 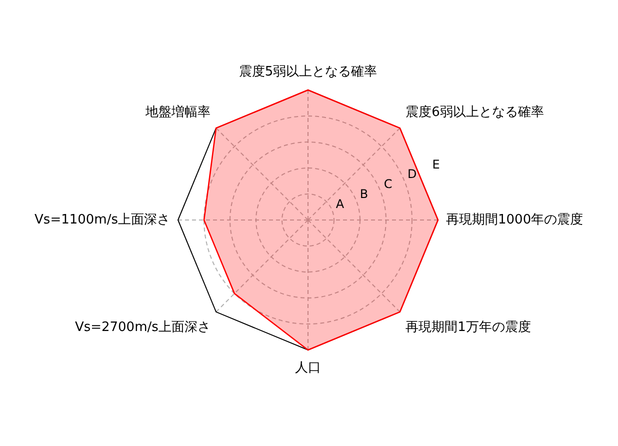 What do you see at coordinates (102, 220) in the screenshot?
I see `spoke-label: Vs=1100m/s上面深さ` at bounding box center [102, 220].